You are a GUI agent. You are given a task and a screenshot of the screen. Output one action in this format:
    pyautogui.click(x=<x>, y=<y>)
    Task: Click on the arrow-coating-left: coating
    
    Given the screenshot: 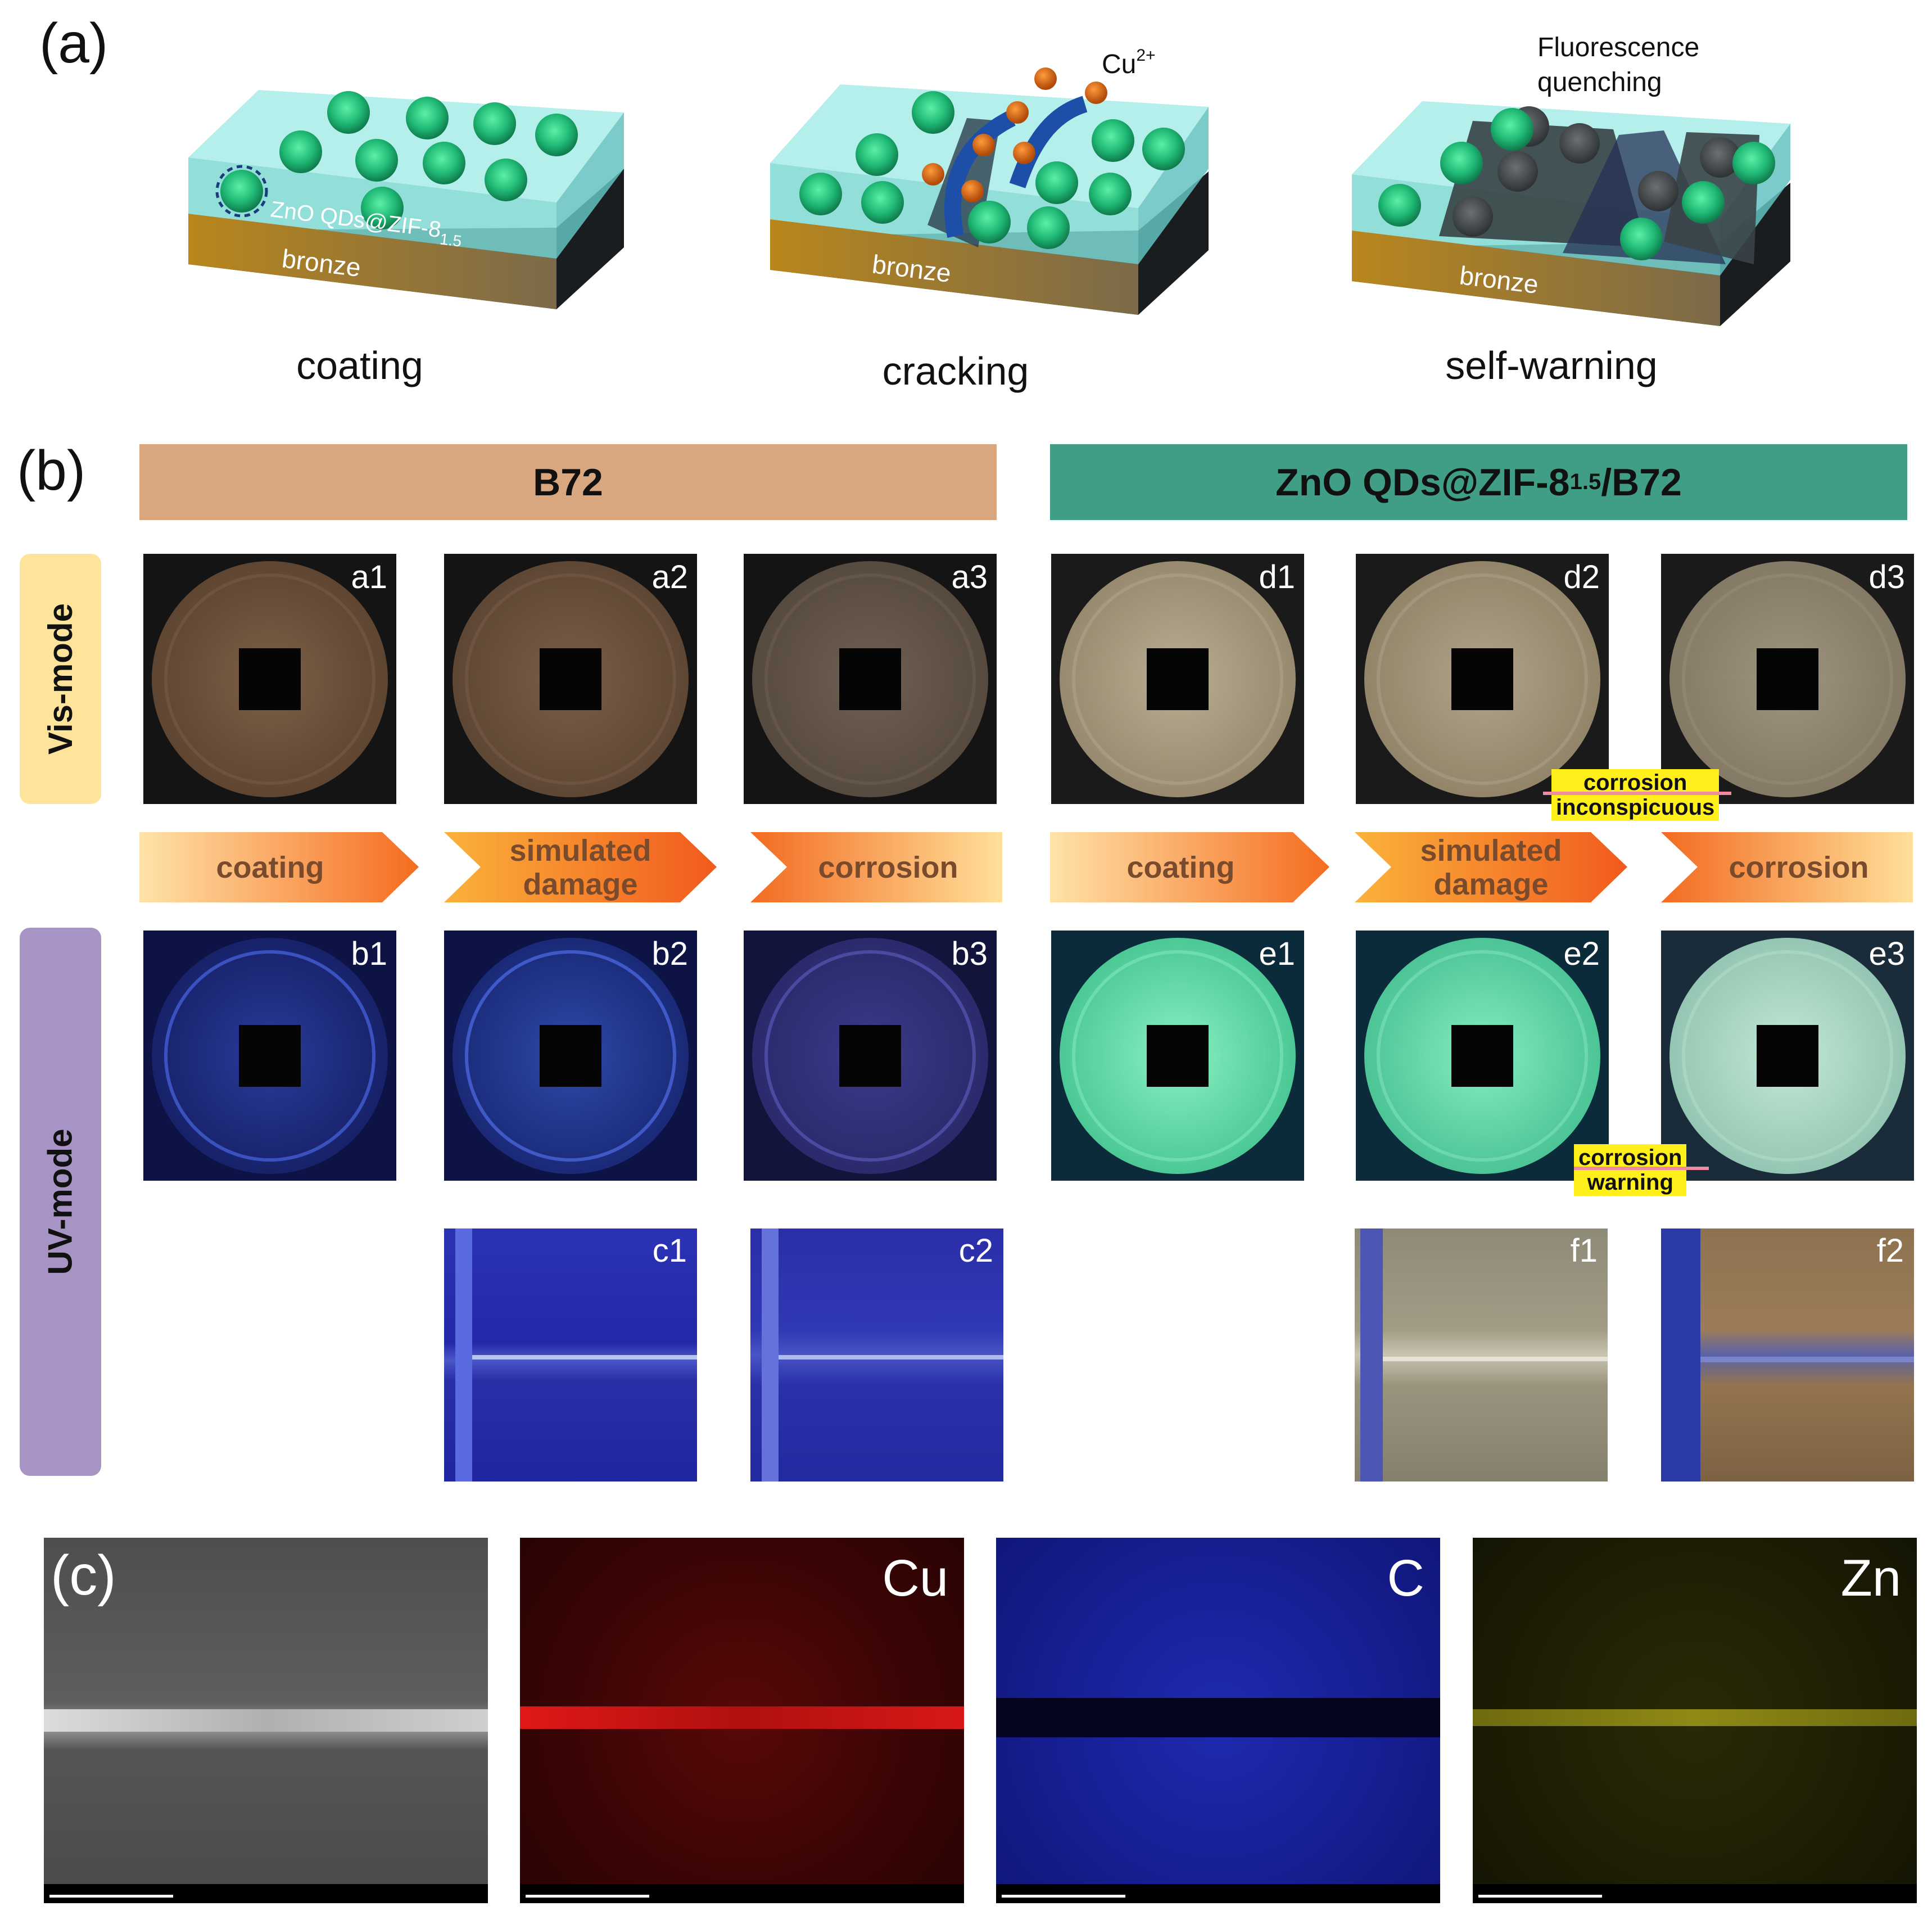 What is the action you would take?
    pyautogui.click(x=270, y=867)
    